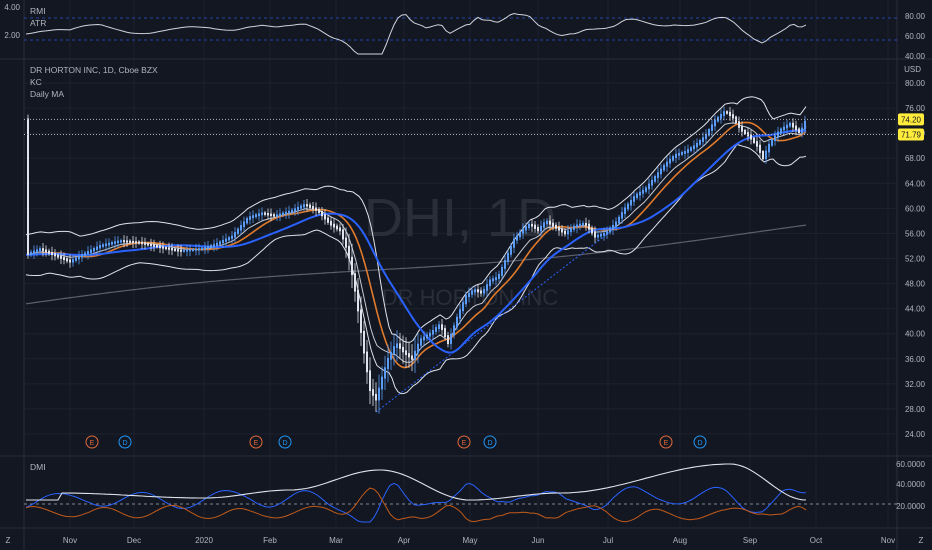  I want to click on time-axis-label: 2020, so click(204, 540).